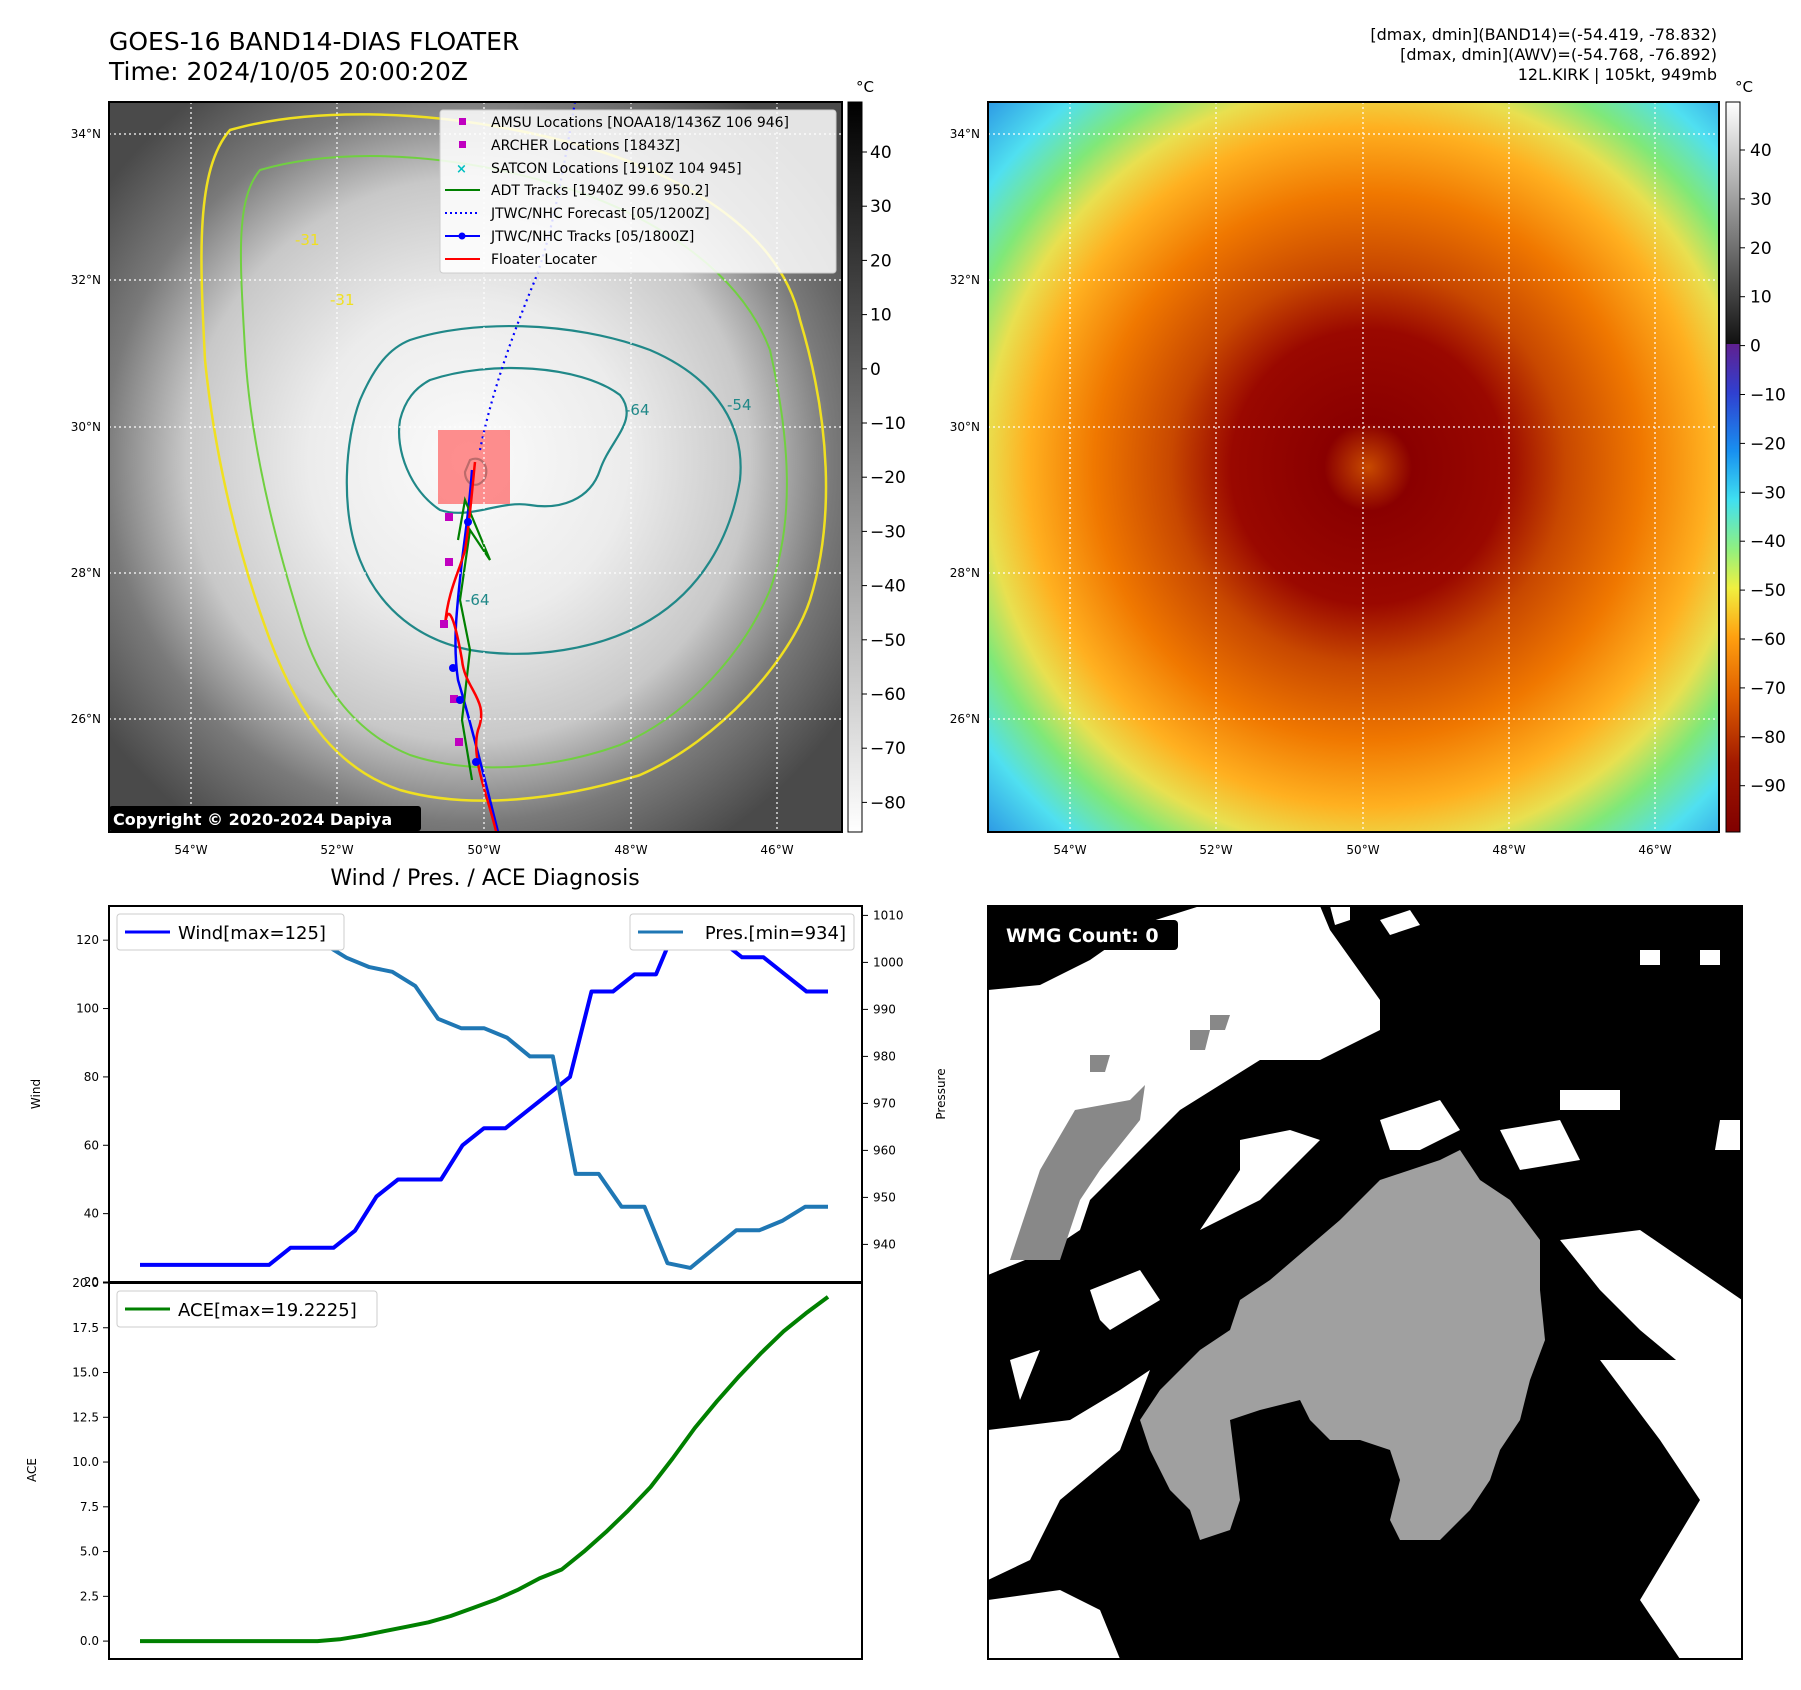  What do you see at coordinates (91, 1077) in the screenshot?
I see `wind-tick-label: 80` at bounding box center [91, 1077].